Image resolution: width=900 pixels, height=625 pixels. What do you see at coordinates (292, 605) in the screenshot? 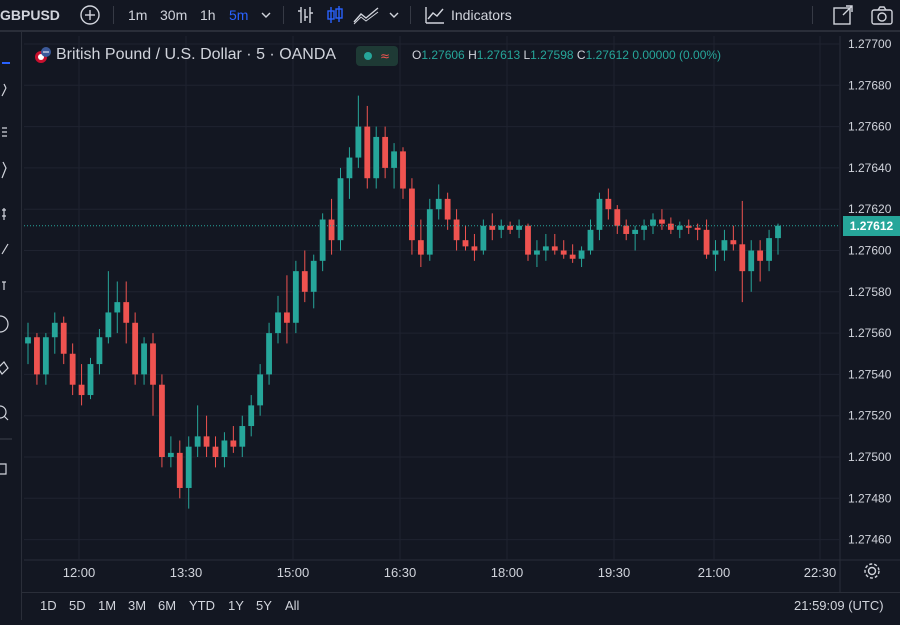
I see `range-all: All` at bounding box center [292, 605].